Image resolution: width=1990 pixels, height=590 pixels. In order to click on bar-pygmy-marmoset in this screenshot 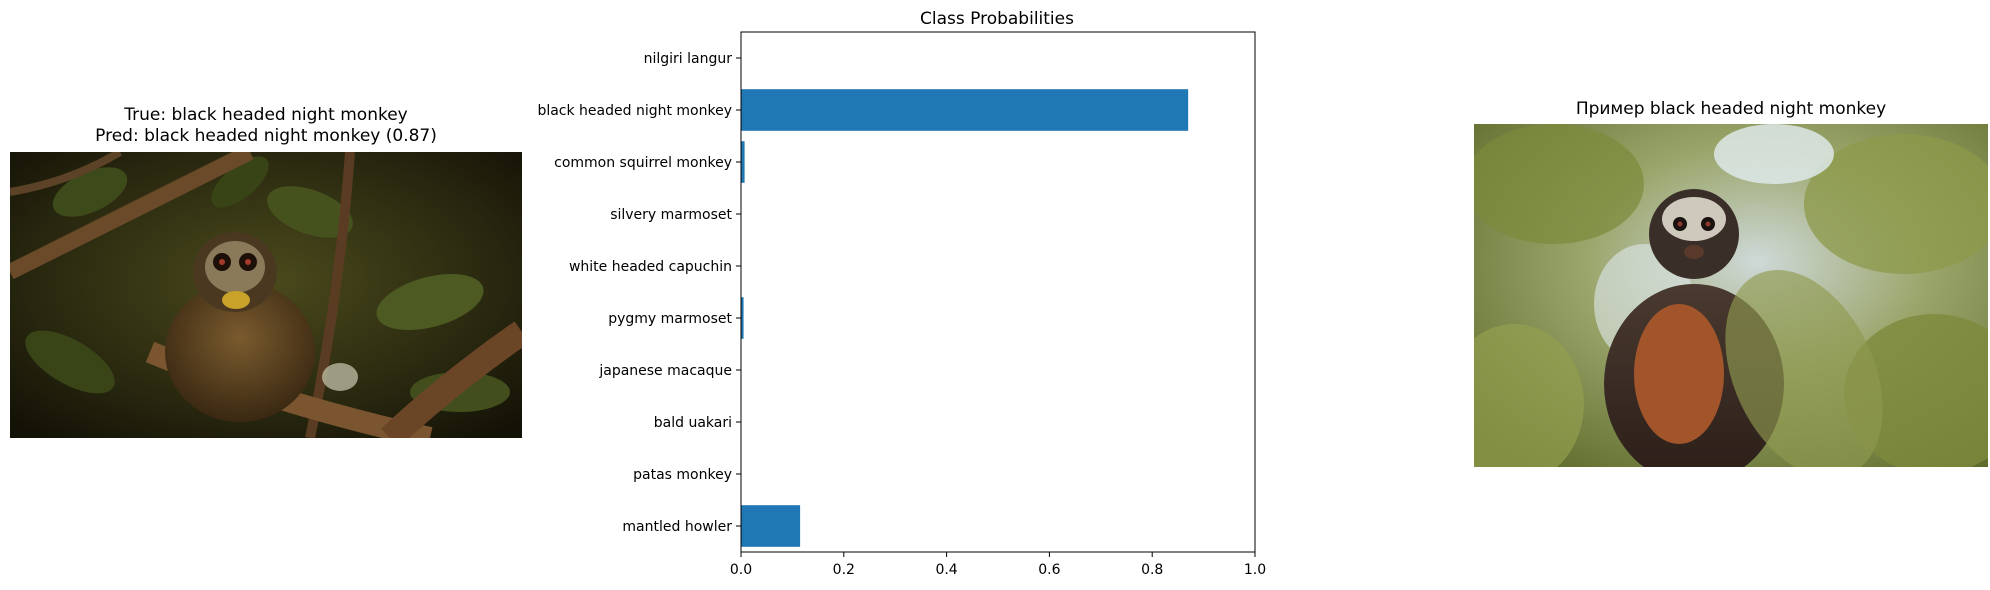, I will do `click(742, 318)`.